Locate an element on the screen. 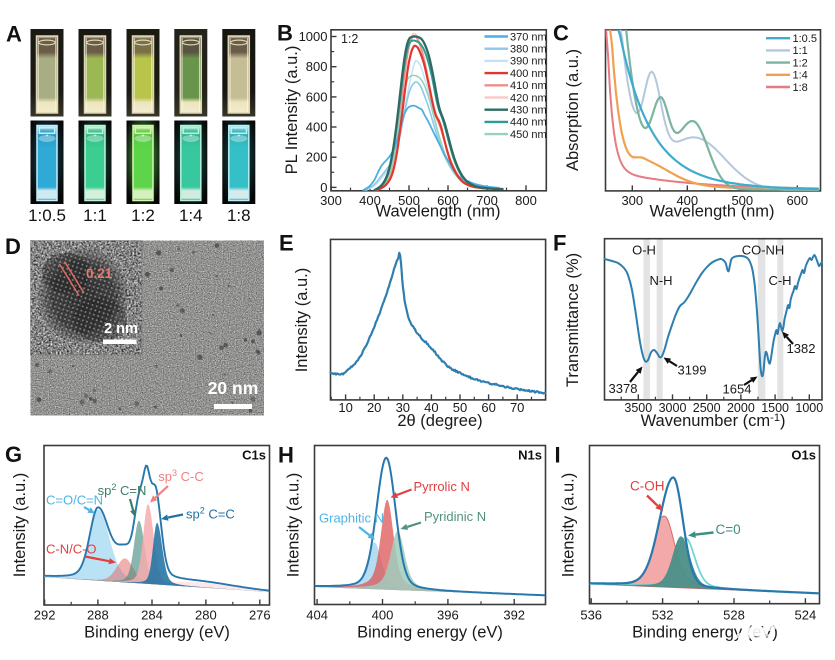 Image resolution: width=835 pixels, height=660 pixels. svg-text: 1382 is located at coordinates (801, 348).